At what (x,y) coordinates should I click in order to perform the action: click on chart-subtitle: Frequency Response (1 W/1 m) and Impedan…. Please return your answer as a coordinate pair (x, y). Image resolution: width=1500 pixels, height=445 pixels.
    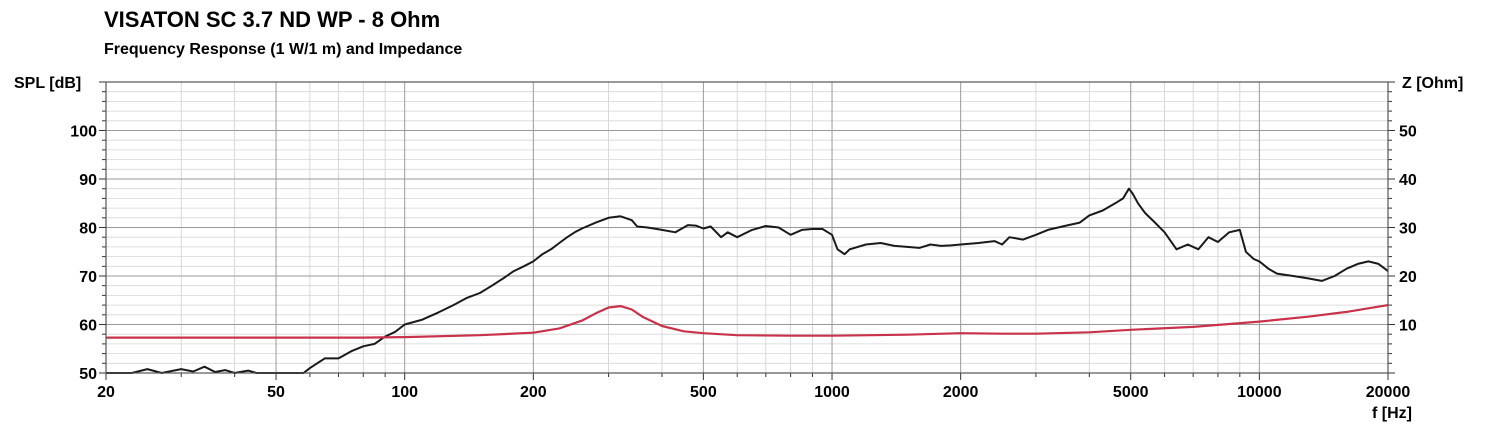
    Looking at the image, I should click on (283, 49).